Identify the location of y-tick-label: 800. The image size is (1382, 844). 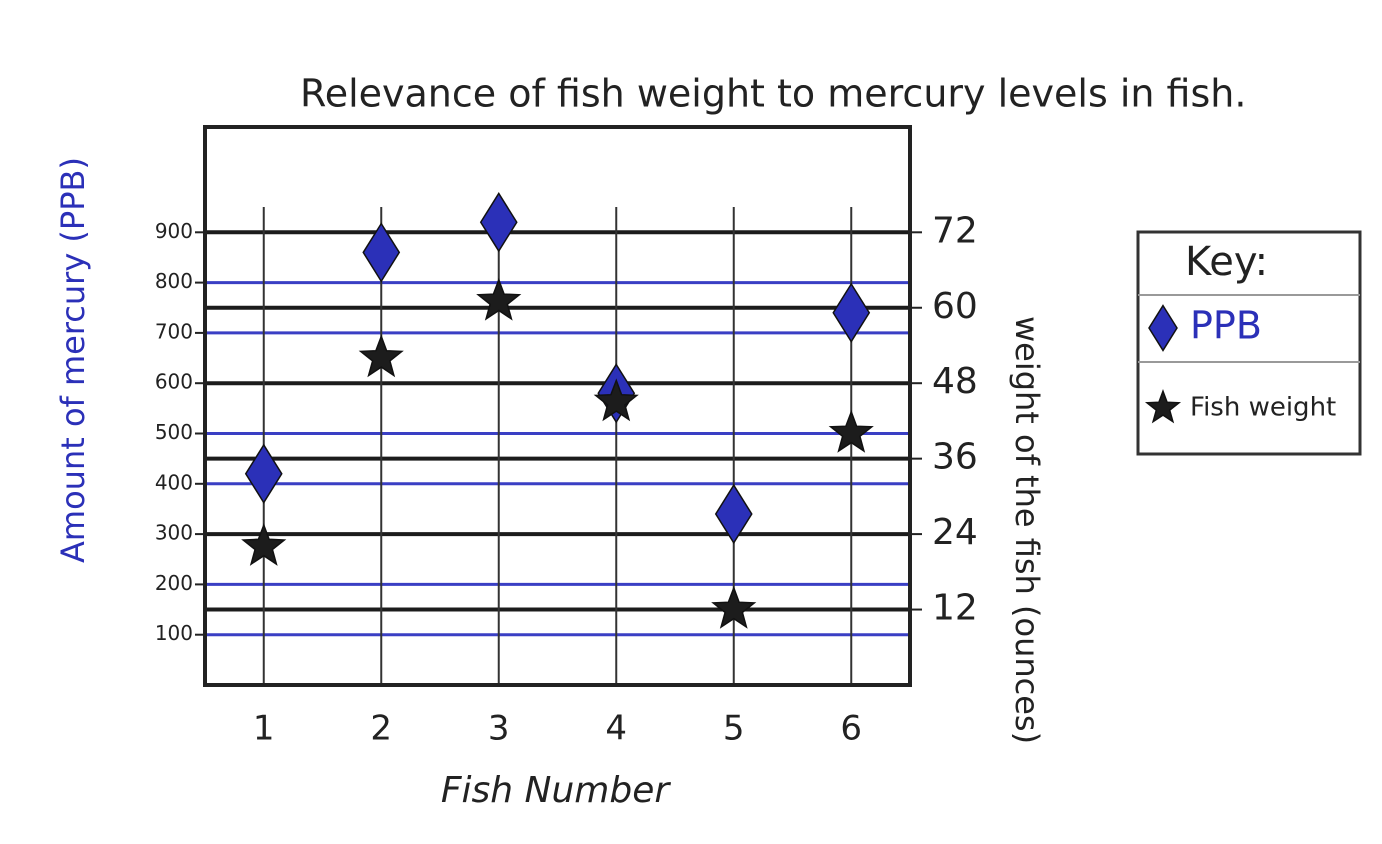
(174, 281).